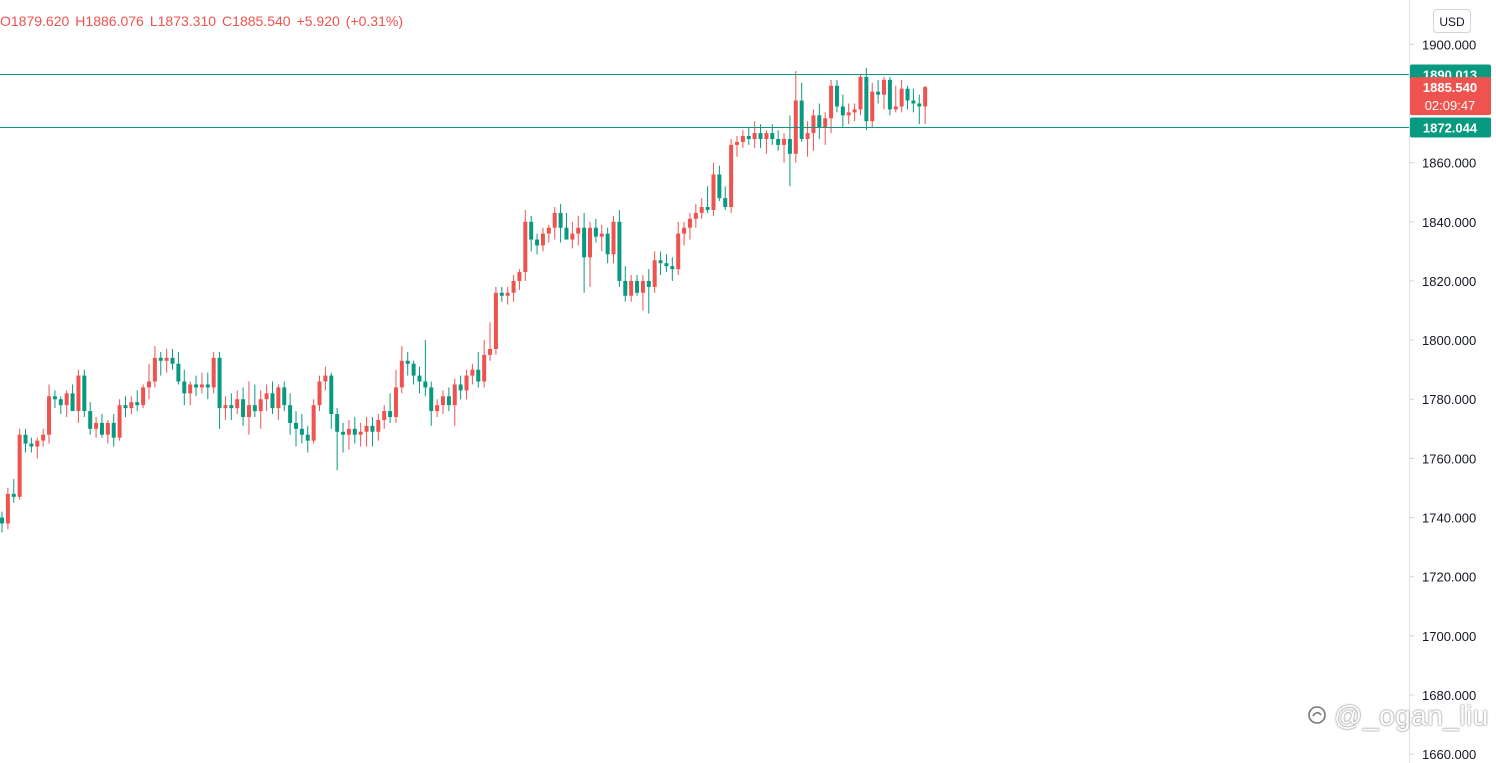 This screenshot has width=1496, height=763. I want to click on watermark-text: @_ogan_liu, so click(1411, 715).